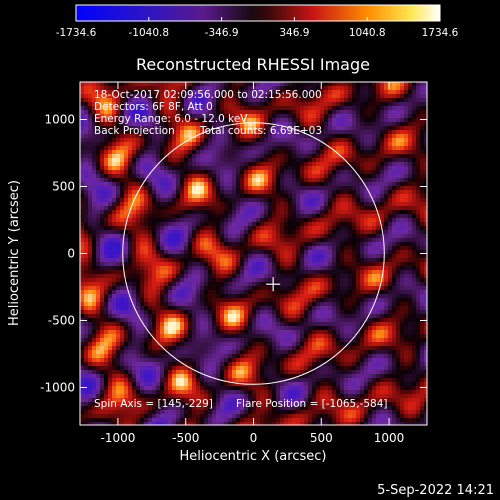 Image resolution: width=500 pixels, height=500 pixels. Describe the element at coordinates (389, 438) in the screenshot. I see `x-tick-label: 1000` at that location.